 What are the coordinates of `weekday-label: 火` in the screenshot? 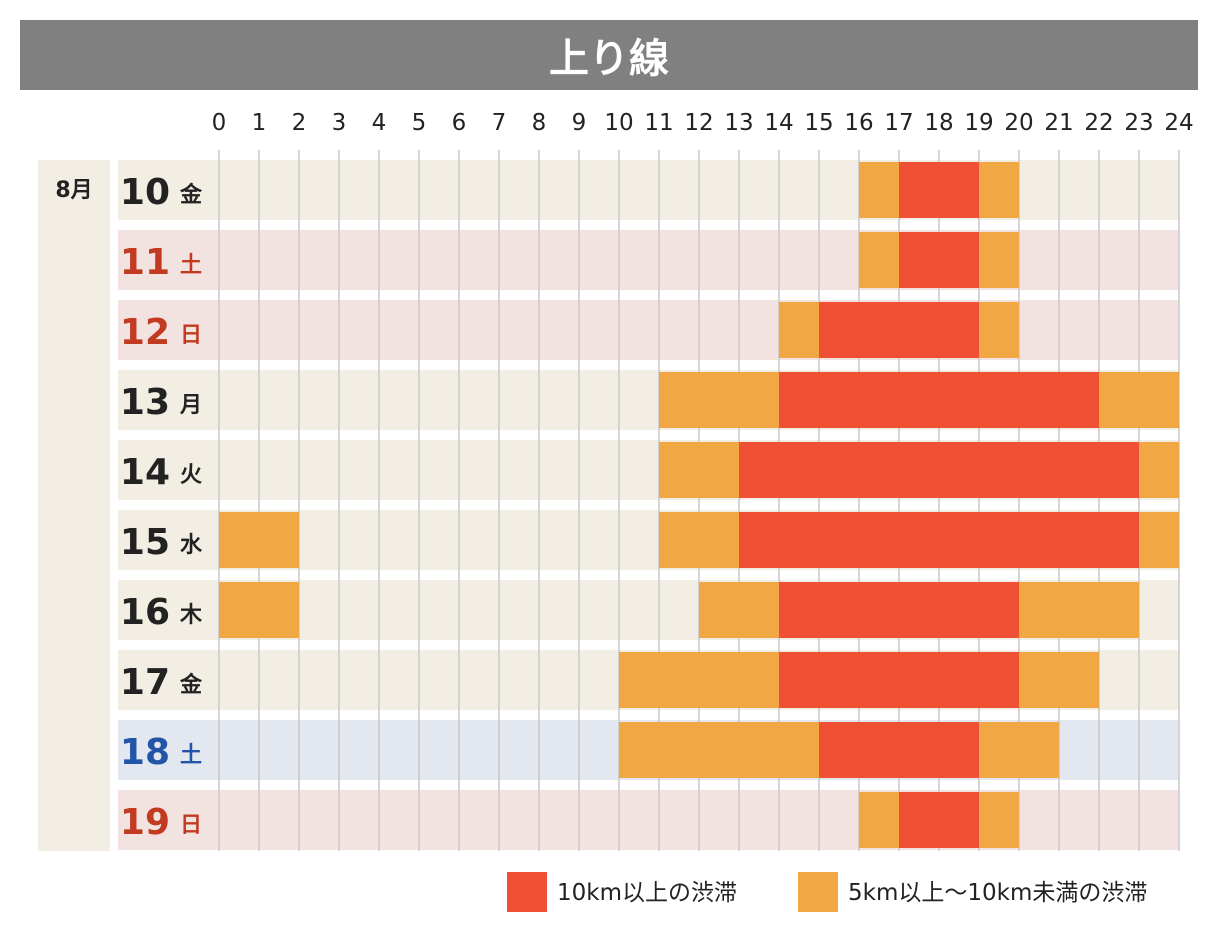 It's located at (191, 475).